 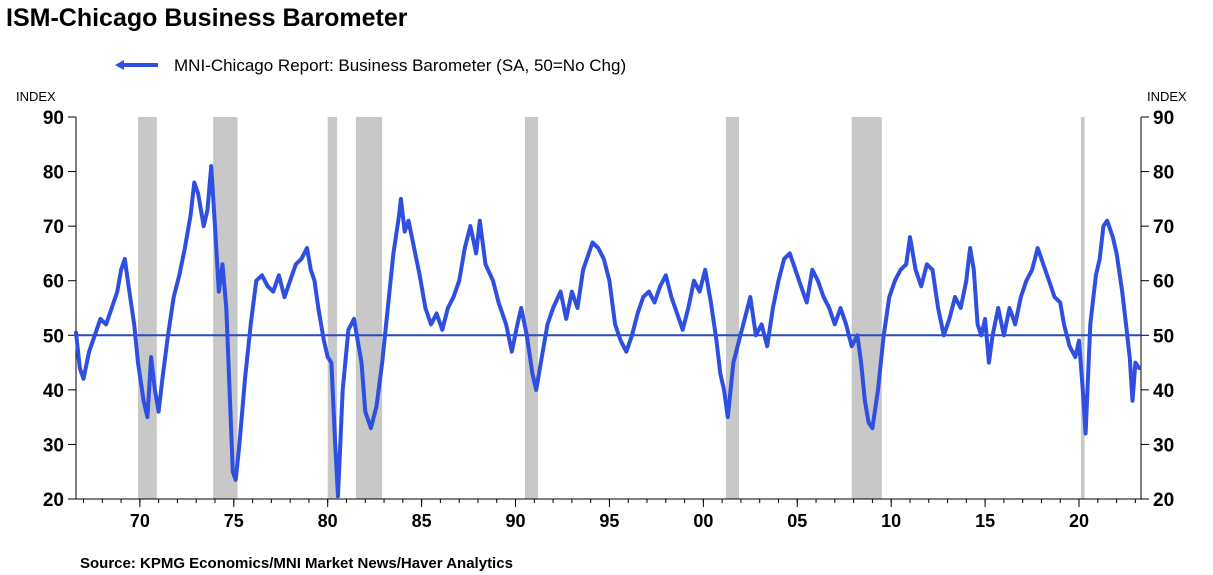 What do you see at coordinates (1163, 445) in the screenshot?
I see `y-tick-label-right: 30` at bounding box center [1163, 445].